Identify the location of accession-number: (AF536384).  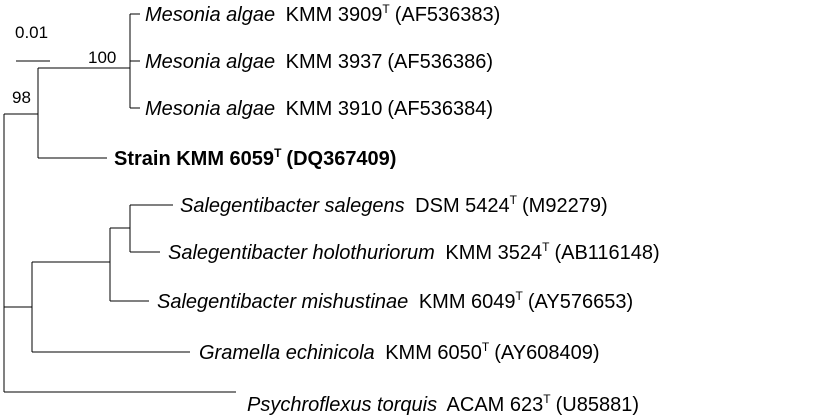
(440, 109).